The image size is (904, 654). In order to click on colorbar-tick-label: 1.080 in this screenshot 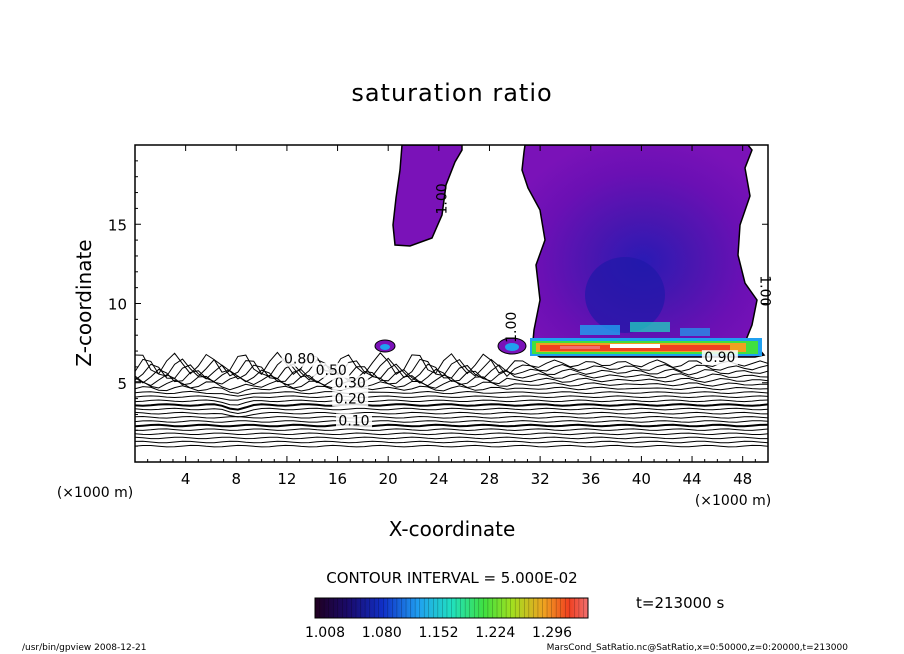, I will do `click(382, 633)`.